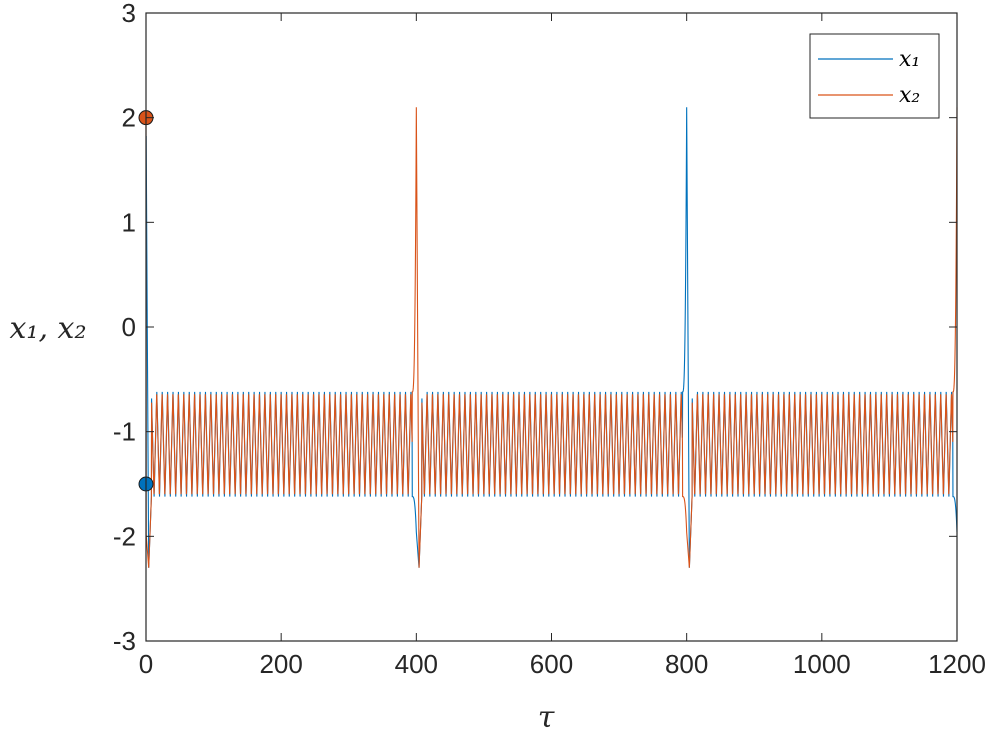 This screenshot has height=737, width=998. I want to click on y-tick-label: 3, so click(129, 14).